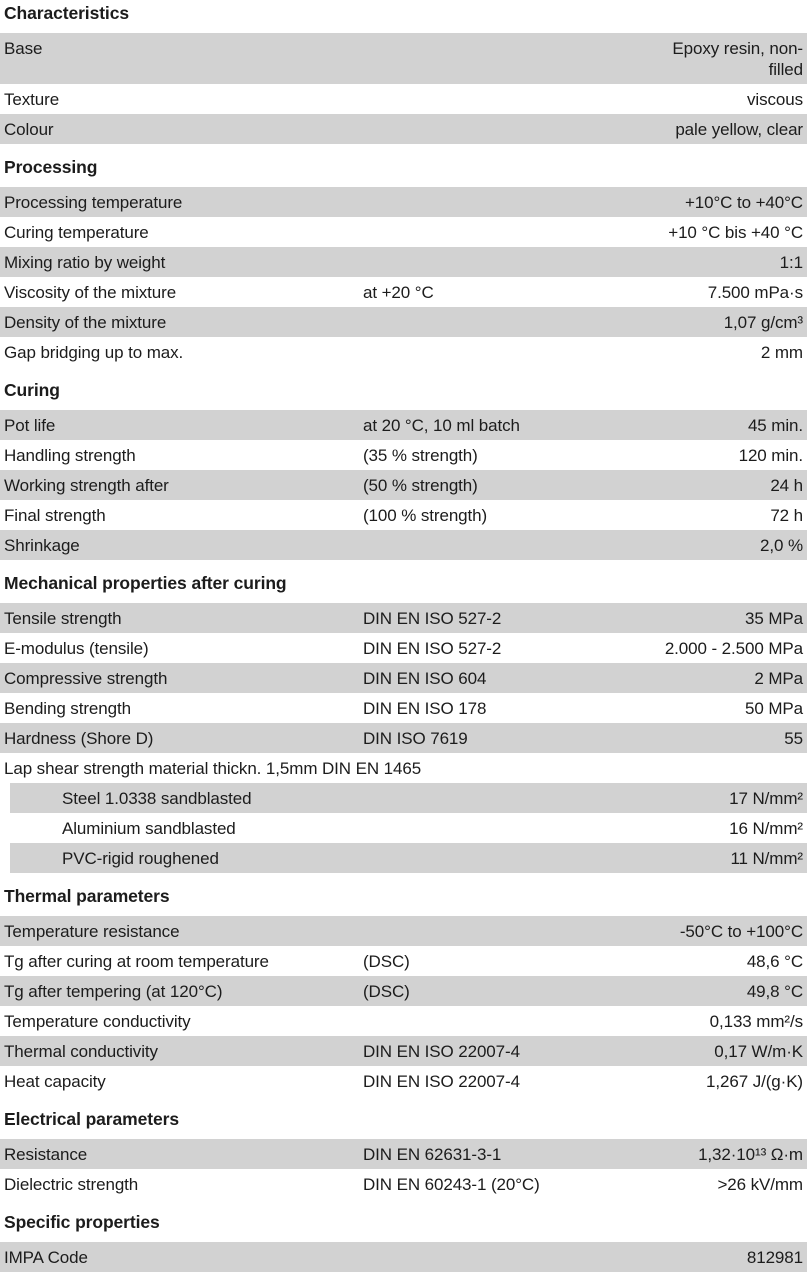 The image size is (807, 1287). What do you see at coordinates (408, 828) in the screenshot?
I see `table-row: Aluminium sandblasted 16 N/mm²` at bounding box center [408, 828].